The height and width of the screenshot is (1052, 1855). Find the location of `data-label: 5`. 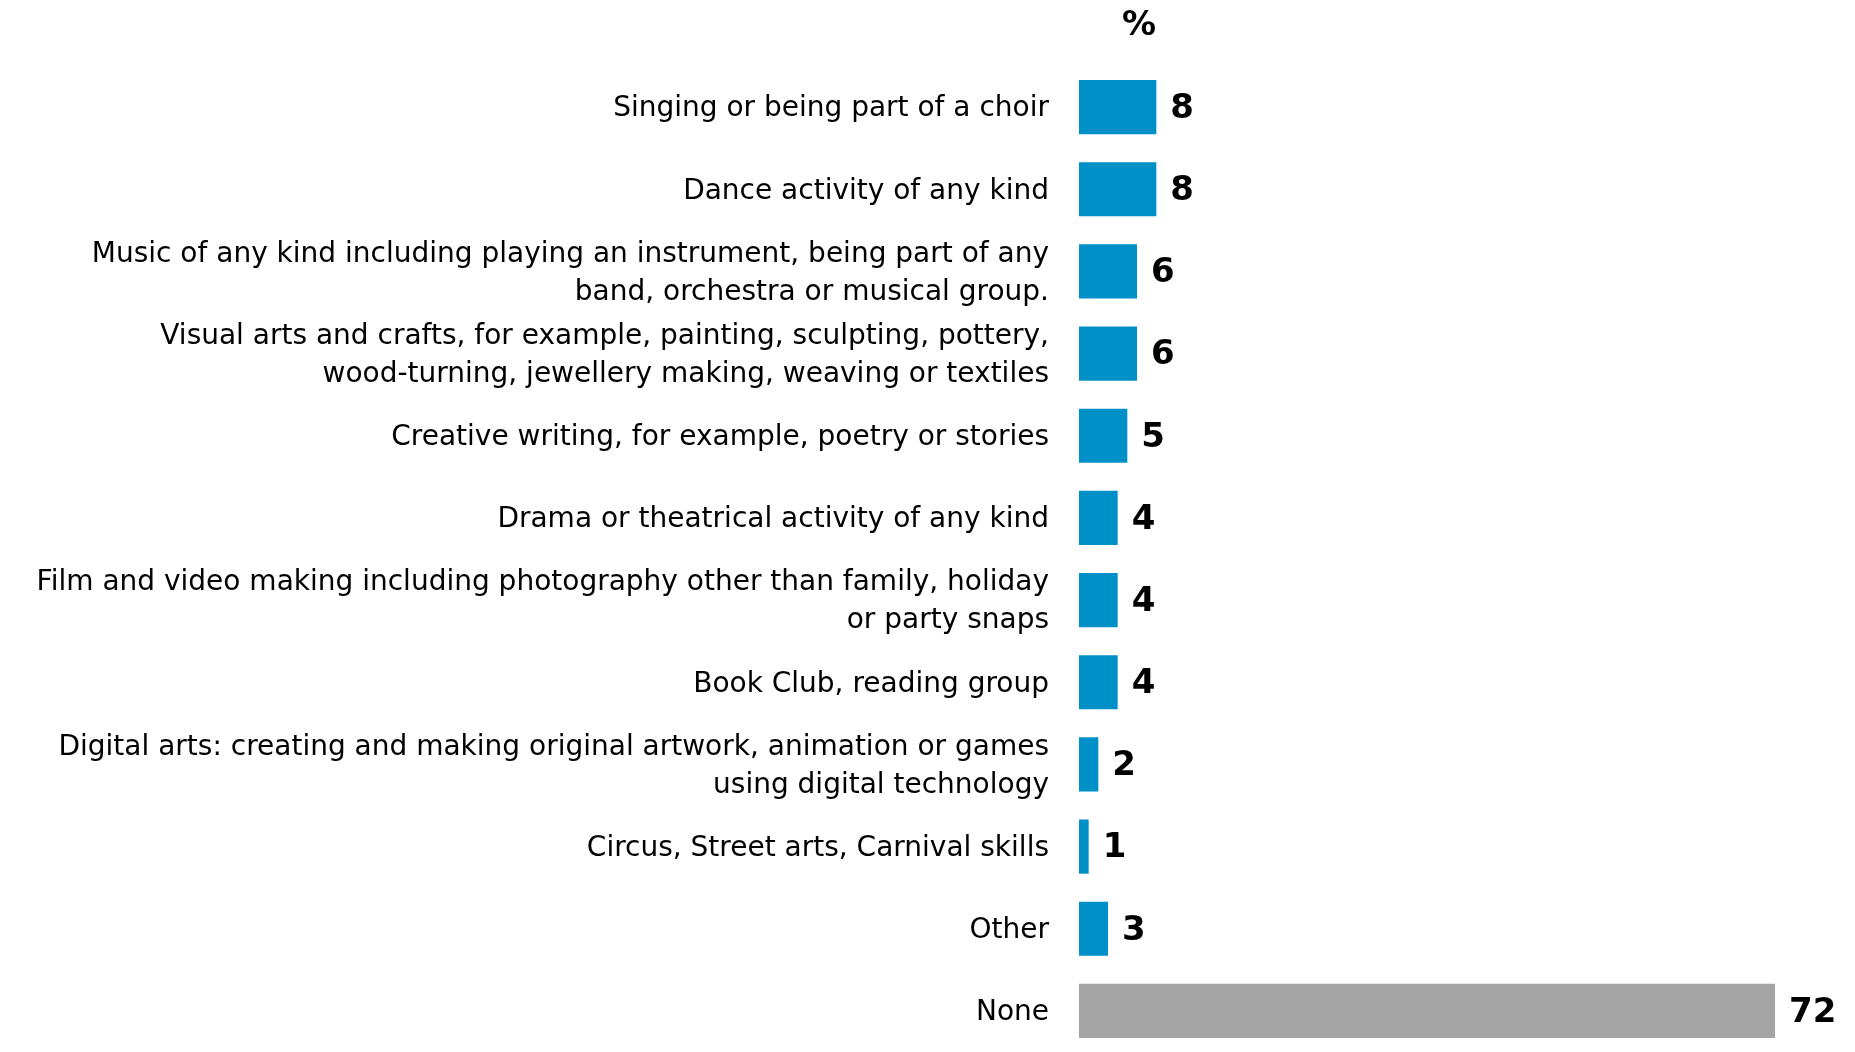

data-label: 5 is located at coordinates (1153, 434).